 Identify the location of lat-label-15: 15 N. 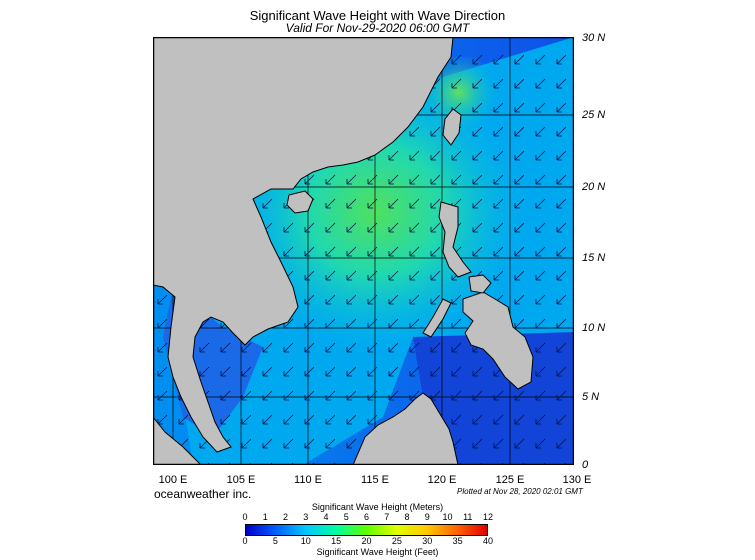
(594, 258).